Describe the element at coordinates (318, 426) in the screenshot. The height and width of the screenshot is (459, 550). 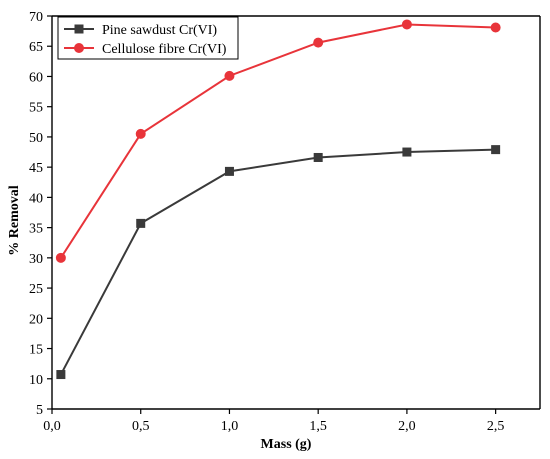
I see `x-tick-label: 1,5` at that location.